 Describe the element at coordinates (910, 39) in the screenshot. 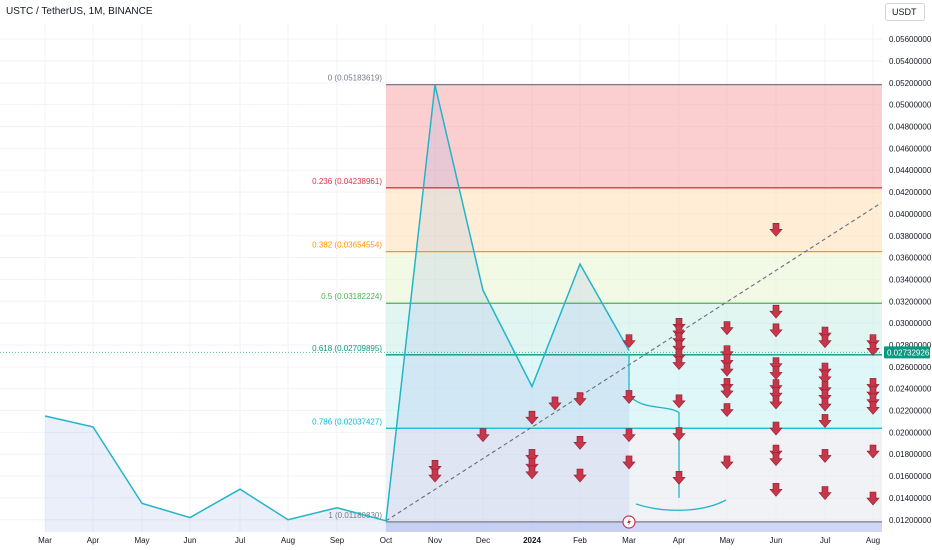

I see `y-tick-label: 0.05600000` at that location.